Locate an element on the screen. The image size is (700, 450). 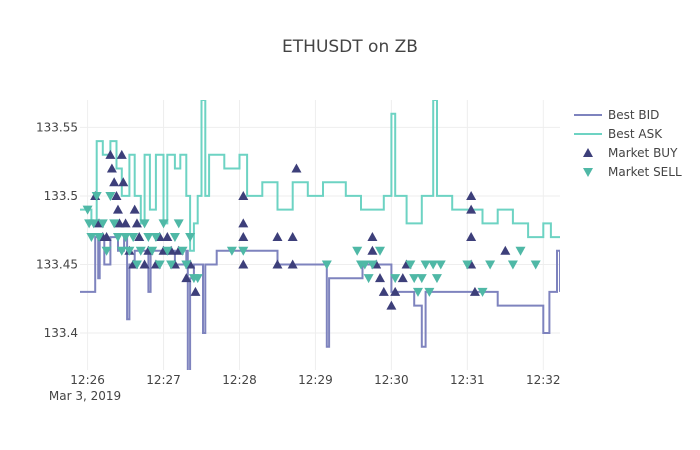
legend-label: Market SELL is located at coordinates (645, 172).